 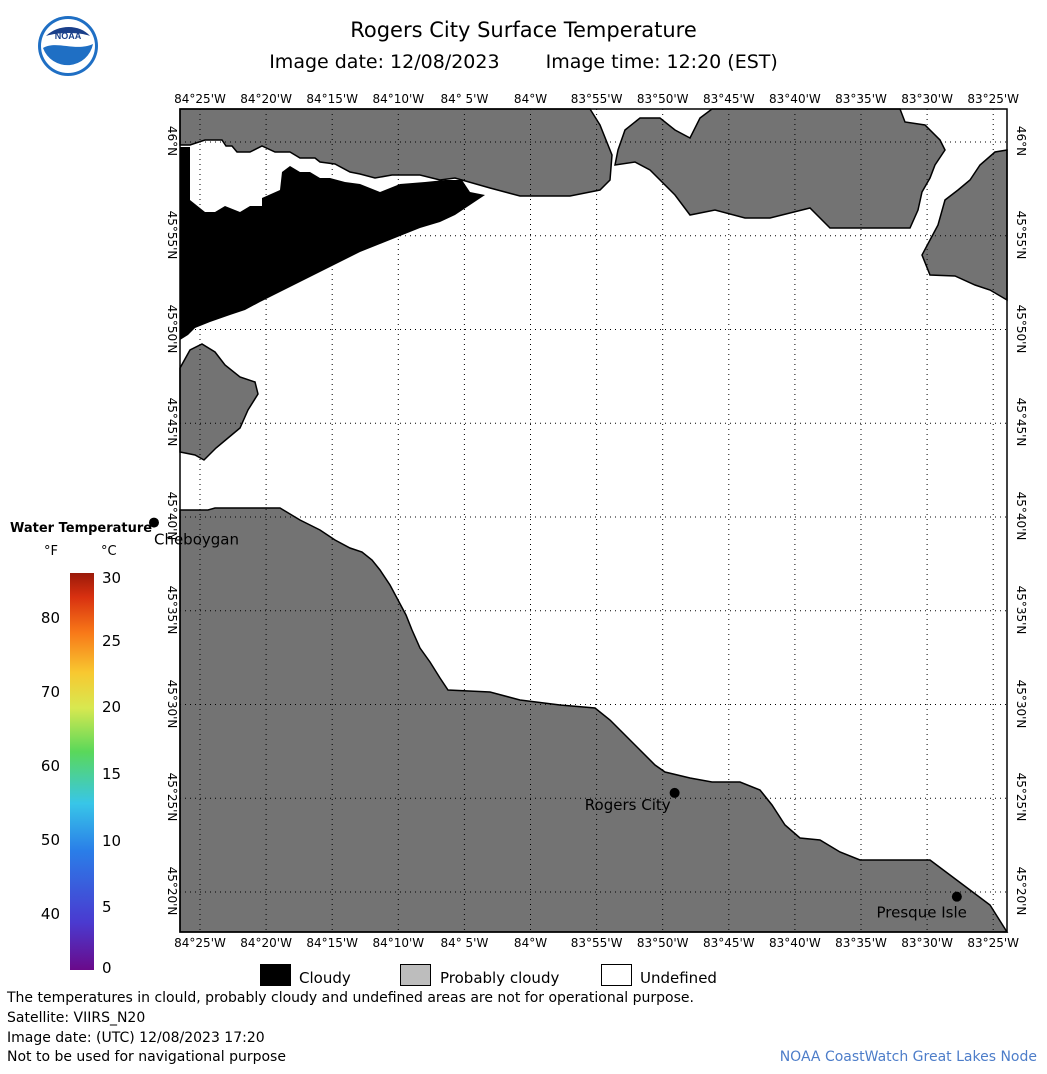 I want to click on key-probably-cloudy-swatch, so click(x=415, y=975).